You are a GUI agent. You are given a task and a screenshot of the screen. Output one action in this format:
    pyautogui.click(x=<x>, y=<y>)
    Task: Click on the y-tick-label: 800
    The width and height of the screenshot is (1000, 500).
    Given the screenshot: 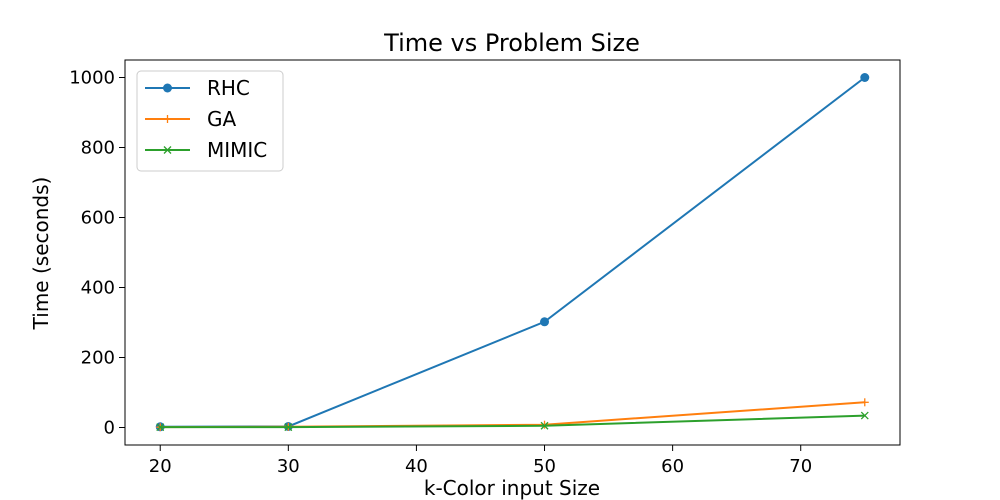 What is the action you would take?
    pyautogui.click(x=98, y=148)
    